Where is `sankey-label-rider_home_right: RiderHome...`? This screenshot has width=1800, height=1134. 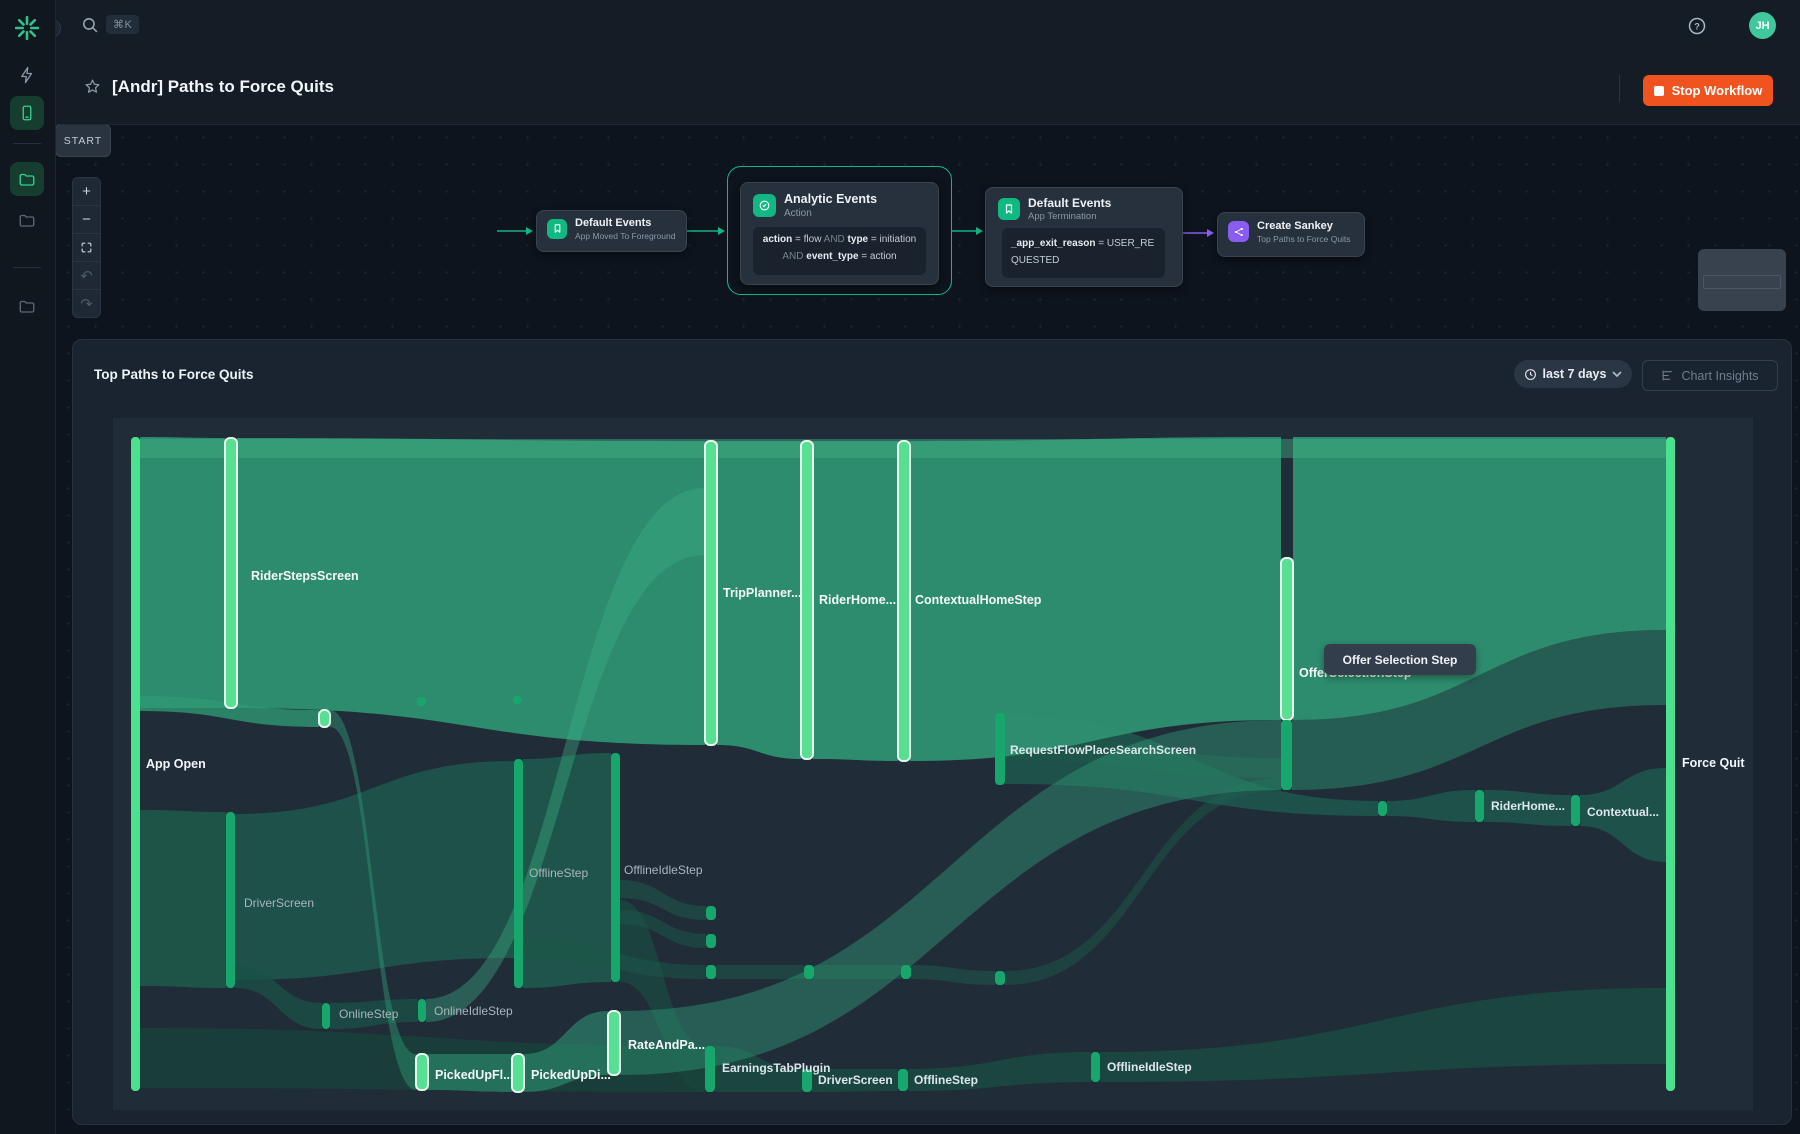 sankey-label-rider_home_right: RiderHome... is located at coordinates (1528, 806).